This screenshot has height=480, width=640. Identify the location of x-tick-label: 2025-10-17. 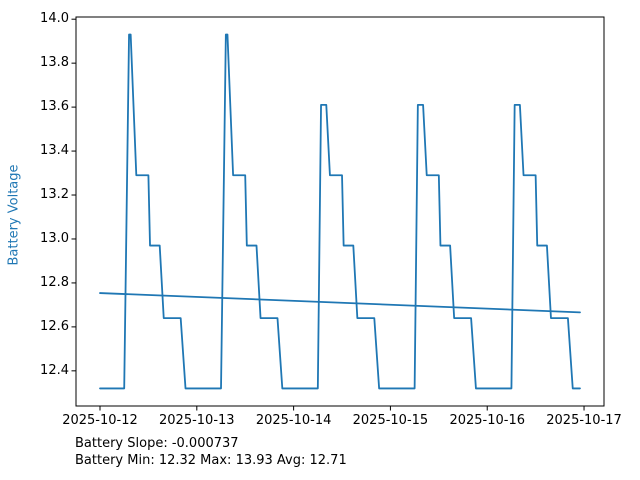
(584, 420).